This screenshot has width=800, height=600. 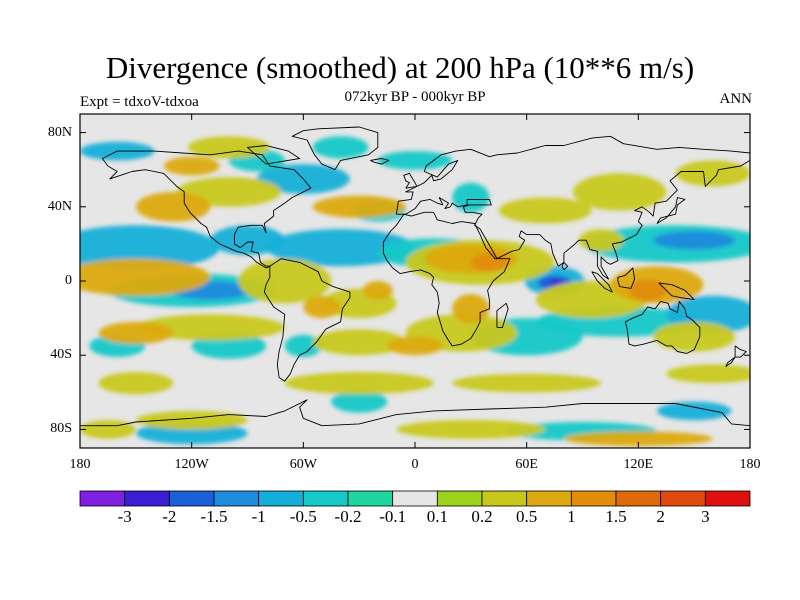 I want to click on colorbar-label: 0.5, so click(x=527, y=516).